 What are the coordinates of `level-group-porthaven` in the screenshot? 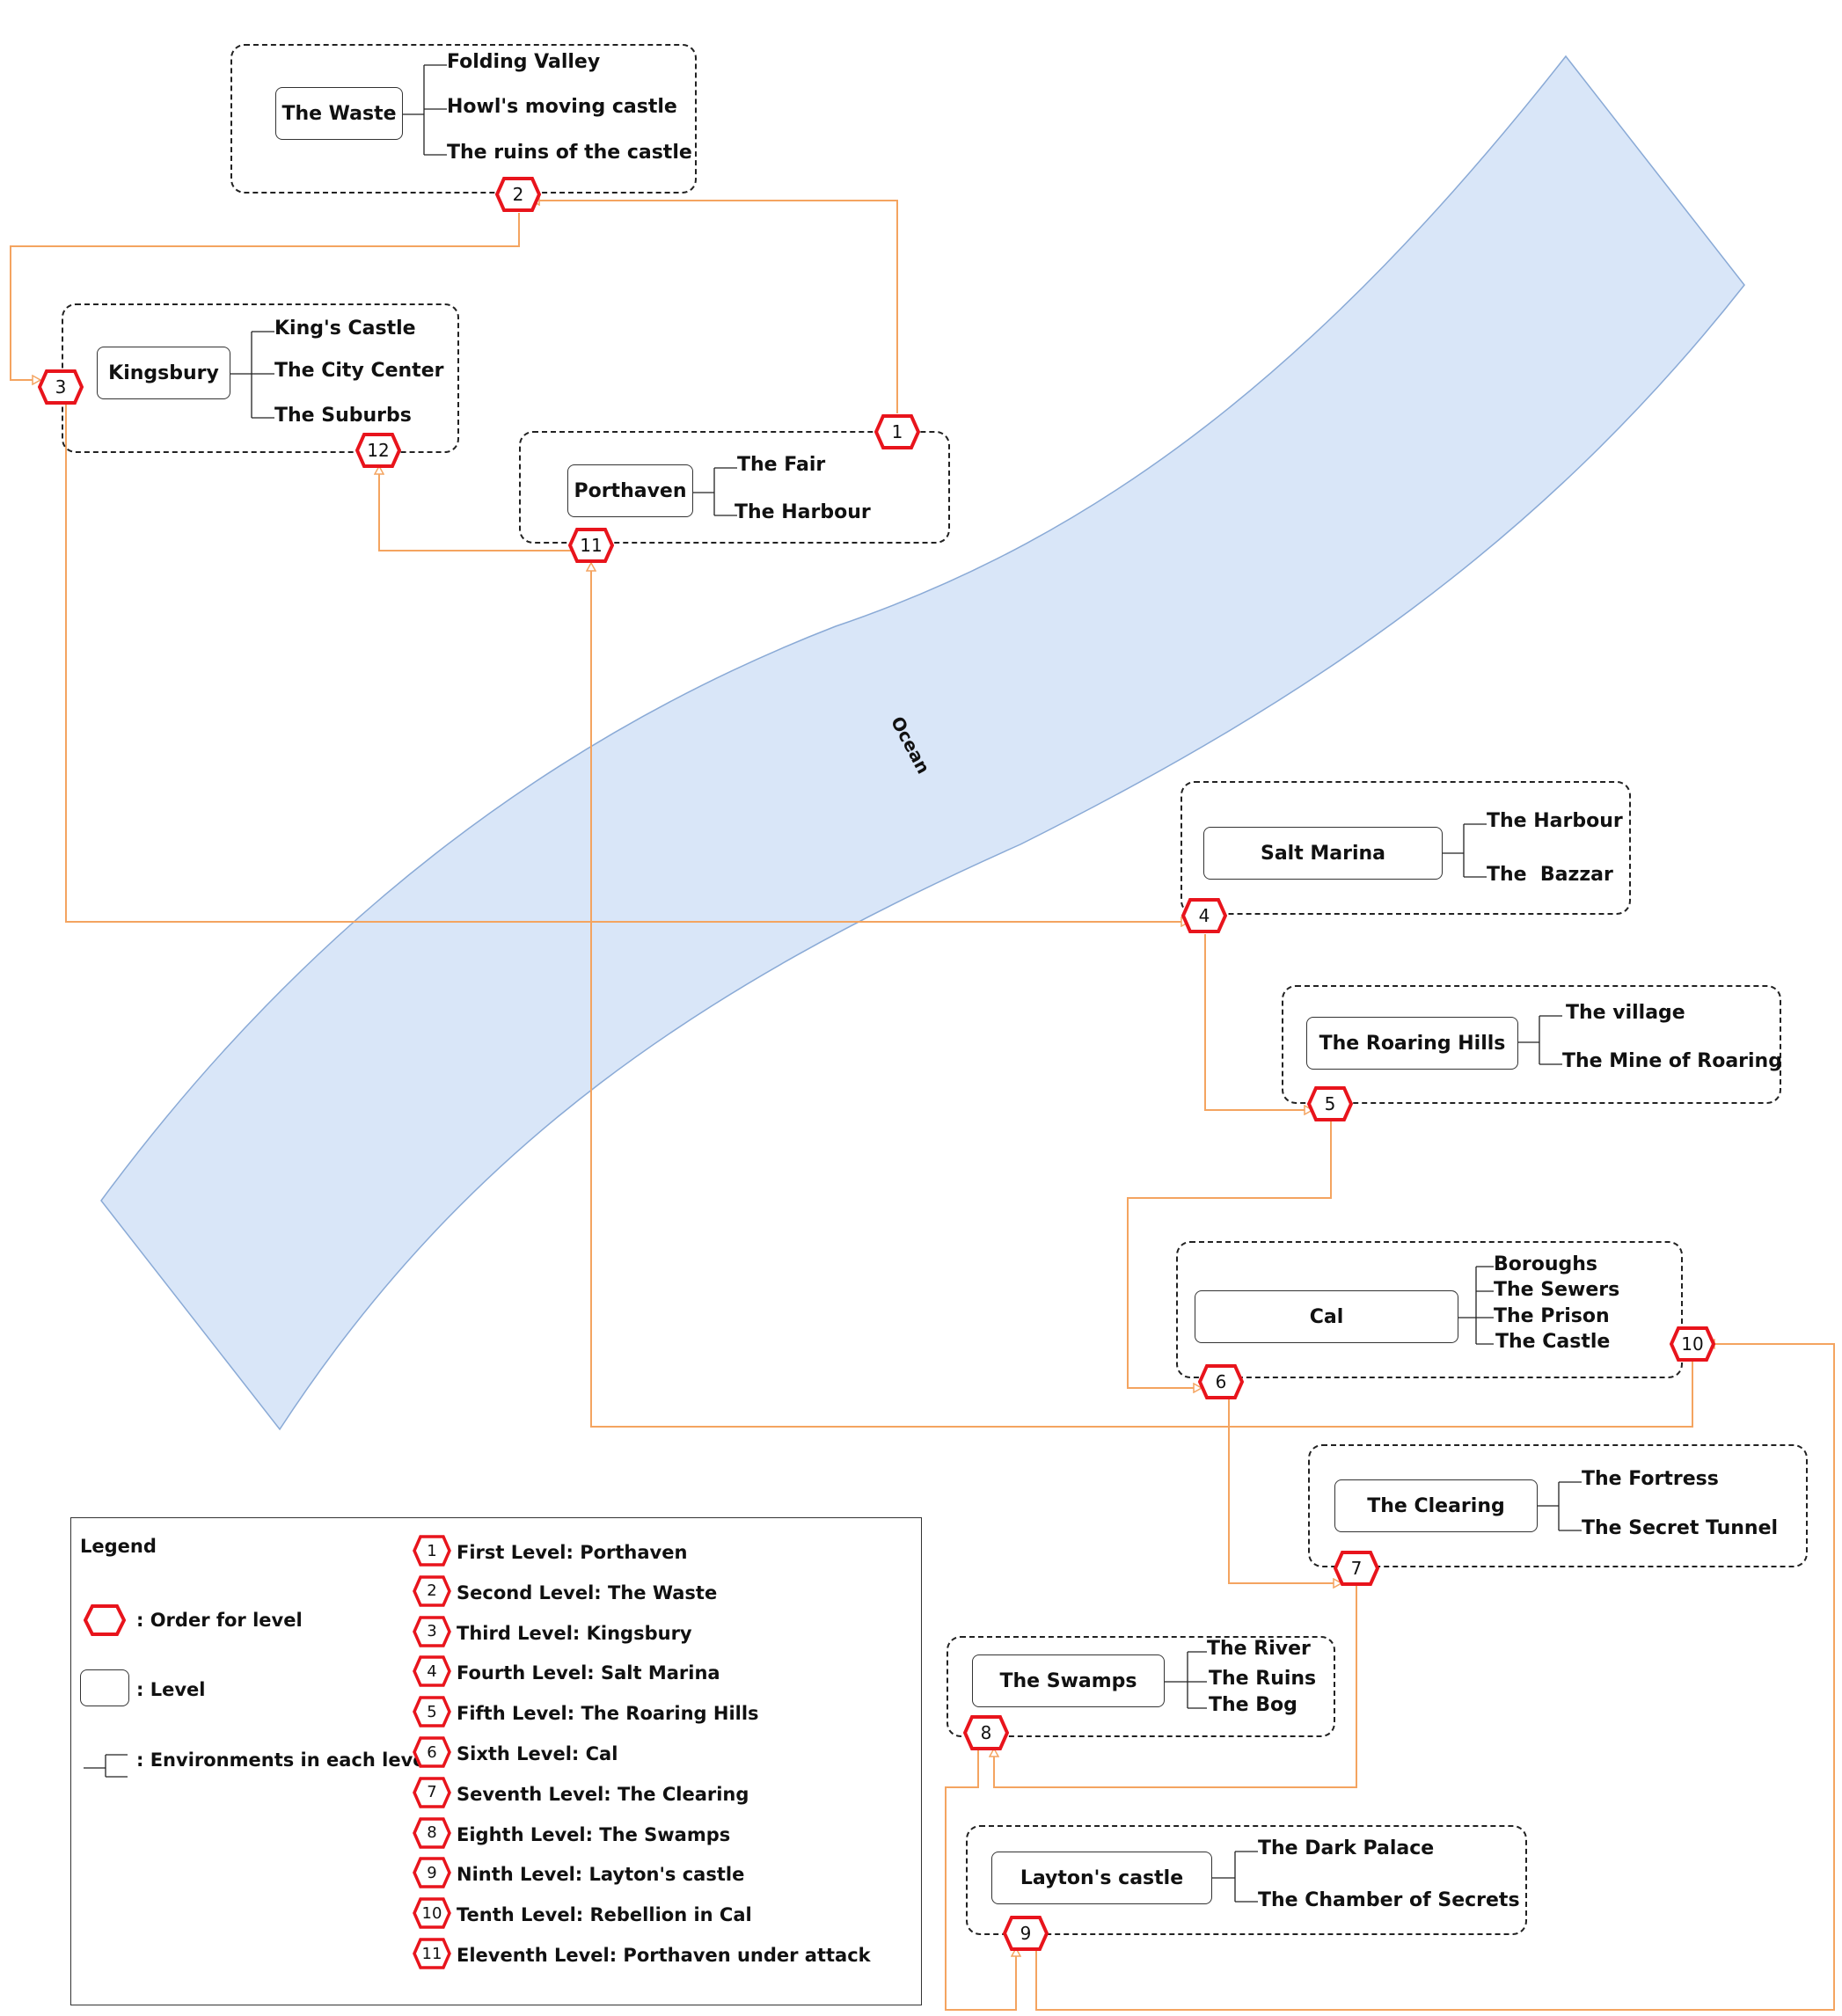 It's located at (734, 488).